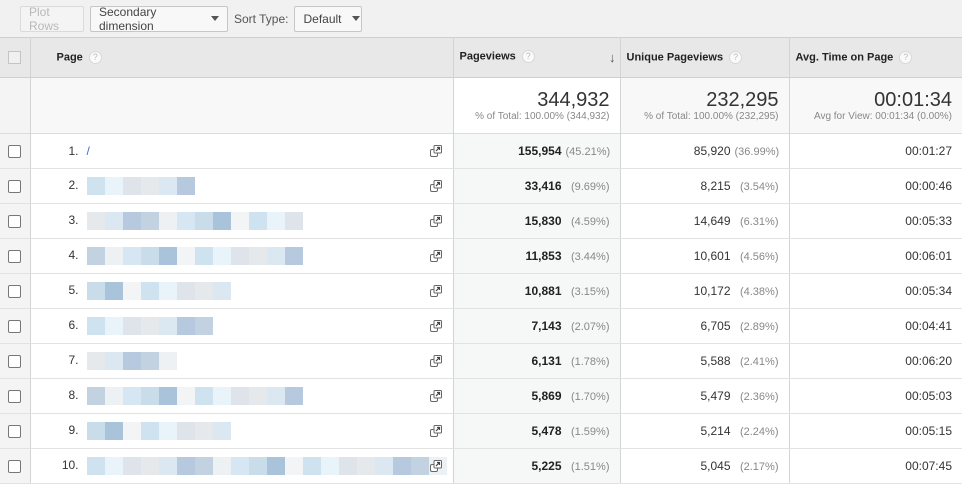 This screenshot has width=962, height=484. I want to click on header-page: Page?, so click(242, 57).